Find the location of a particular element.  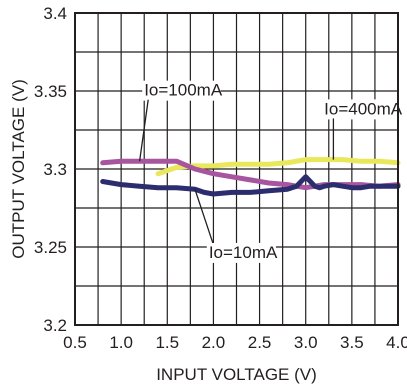

y-tick-label: 3.35 is located at coordinates (50, 91).